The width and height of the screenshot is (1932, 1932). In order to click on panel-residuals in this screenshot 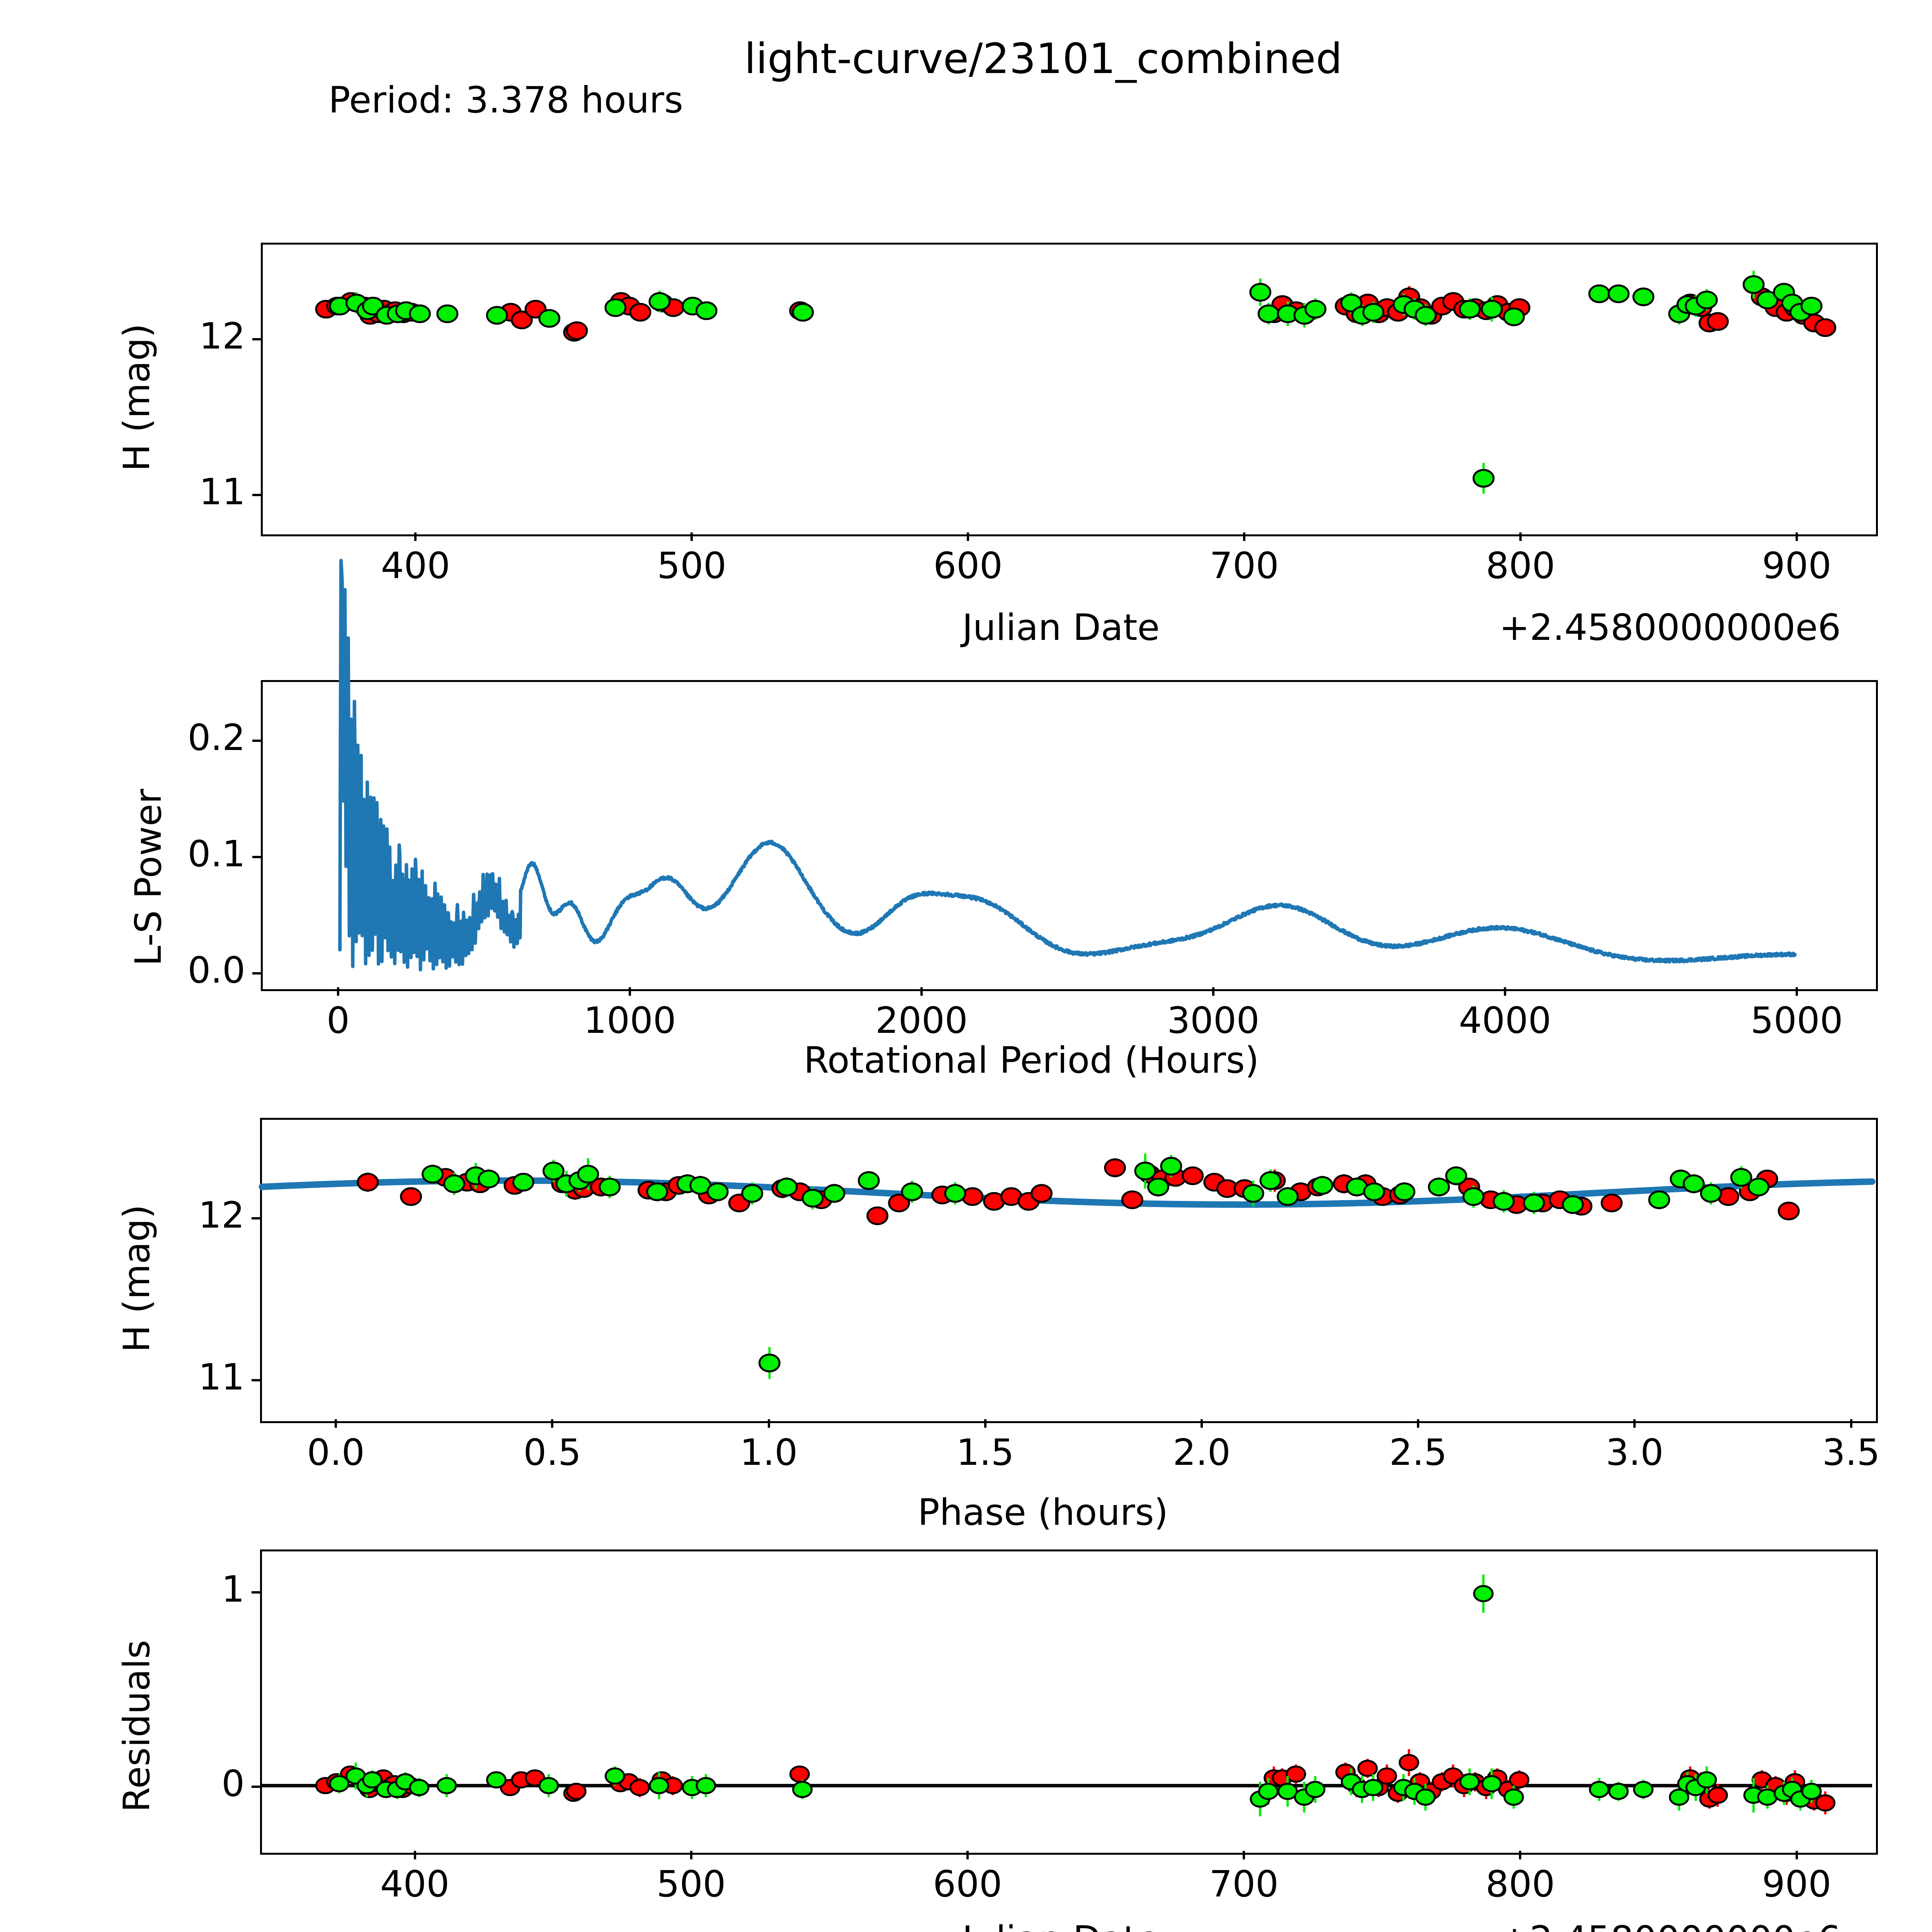, I will do `click(1069, 1702)`.